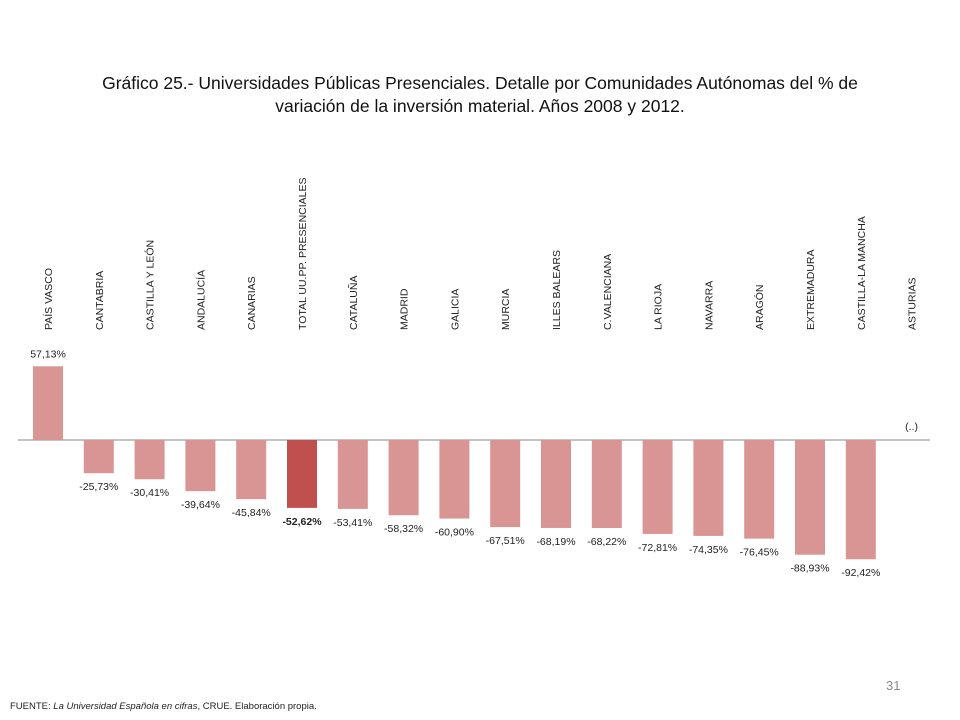 This screenshot has height=720, width=960. Describe the element at coordinates (913, 303) in the screenshot. I see `category-label: ASTURIAS` at that location.